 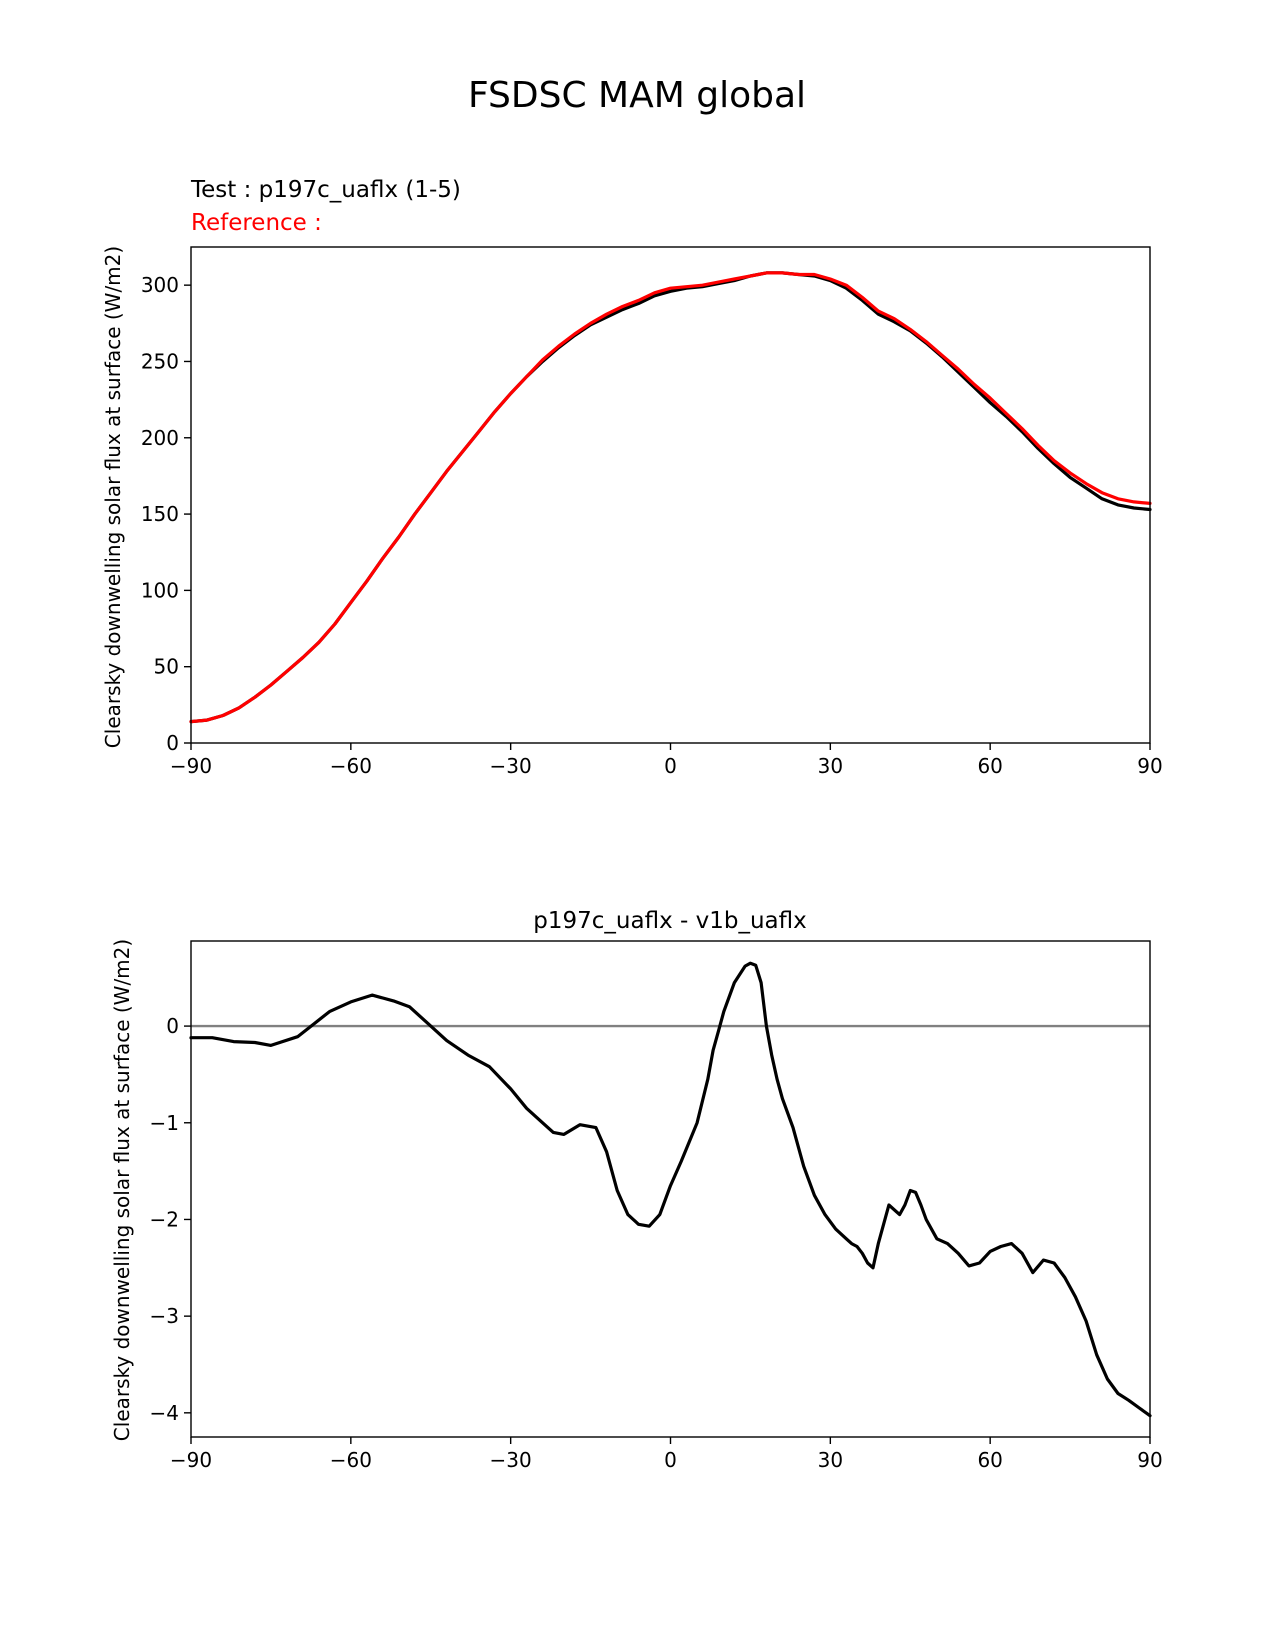 I want to click on y-tick-label: 200, so click(x=160, y=438).